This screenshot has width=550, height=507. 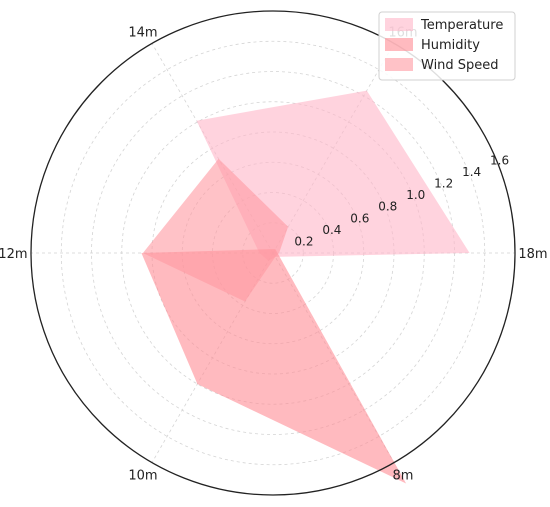 I want to click on legend-label: Temperature, so click(x=461, y=25).